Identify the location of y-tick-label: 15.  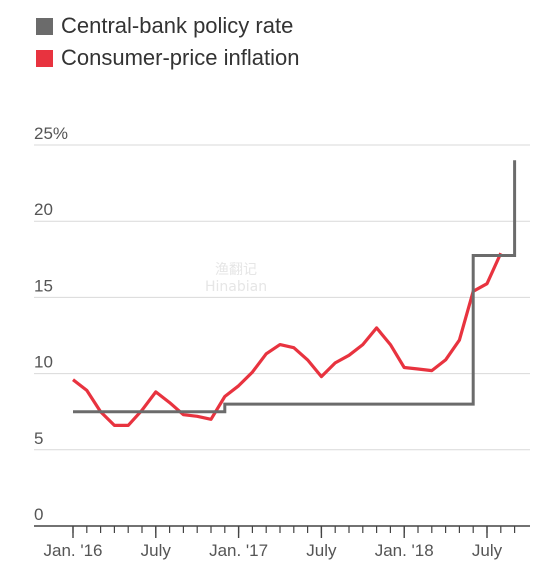
(43, 285).